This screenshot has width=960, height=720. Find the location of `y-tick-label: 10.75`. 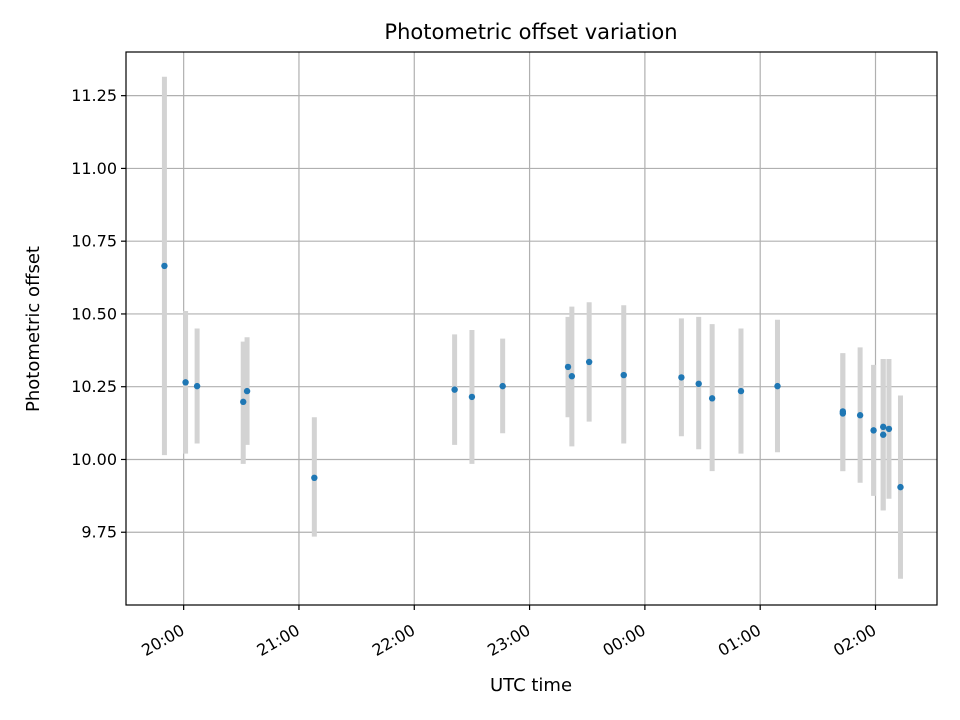

y-tick-label: 10.75 is located at coordinates (94, 241).